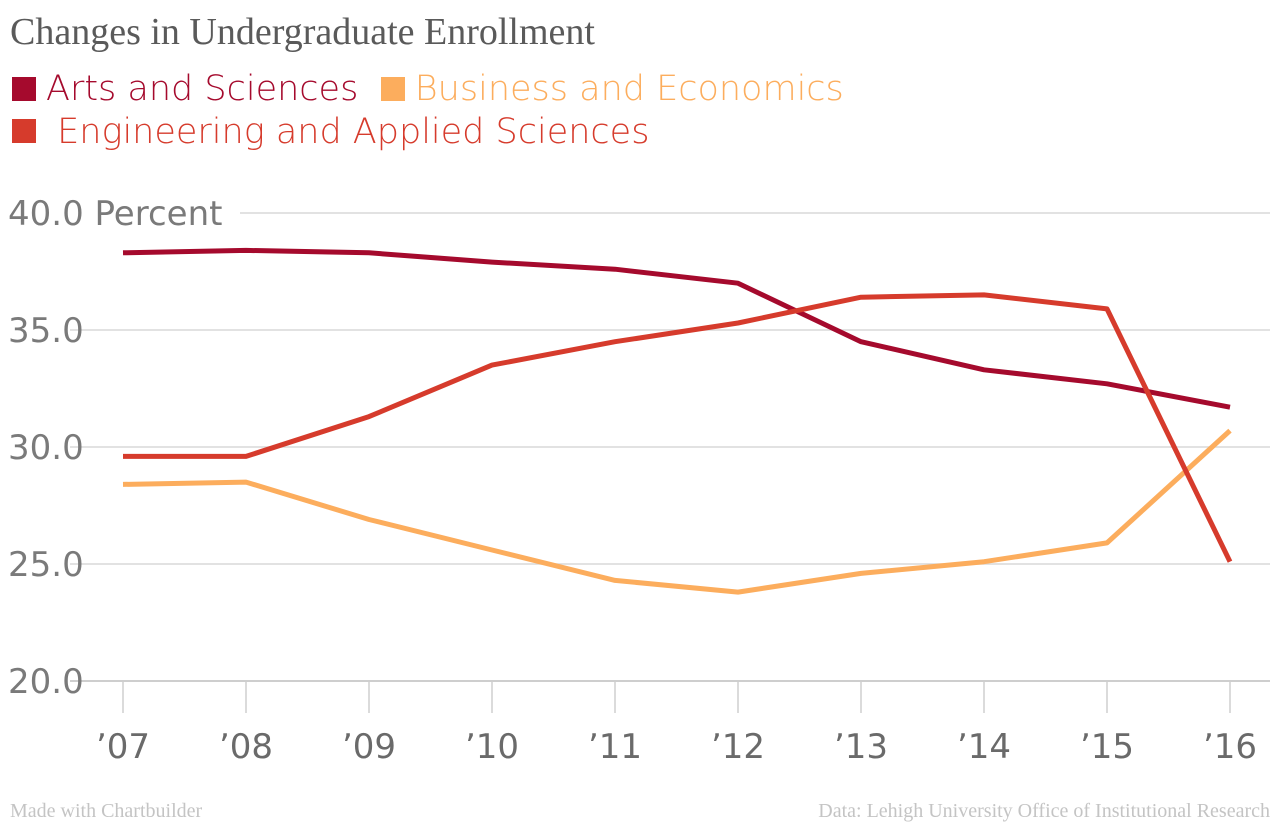  What do you see at coordinates (353, 132) in the screenshot?
I see `legend-label-engineering: Engineering and Applied Sciences` at bounding box center [353, 132].